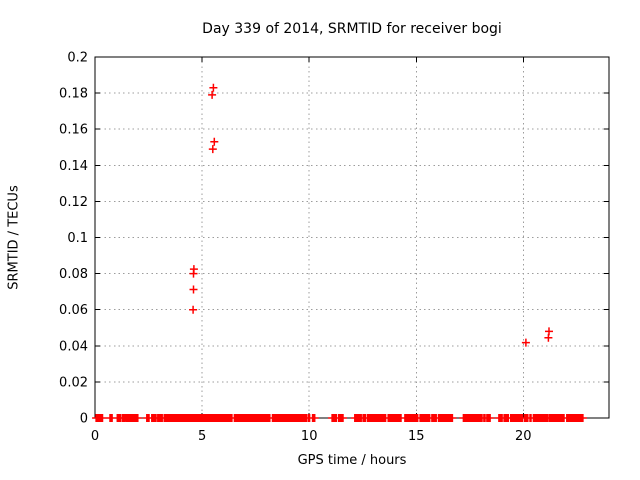 The width and height of the screenshot is (640, 480). I want to click on y-tick-label: 0.1, so click(77, 238).